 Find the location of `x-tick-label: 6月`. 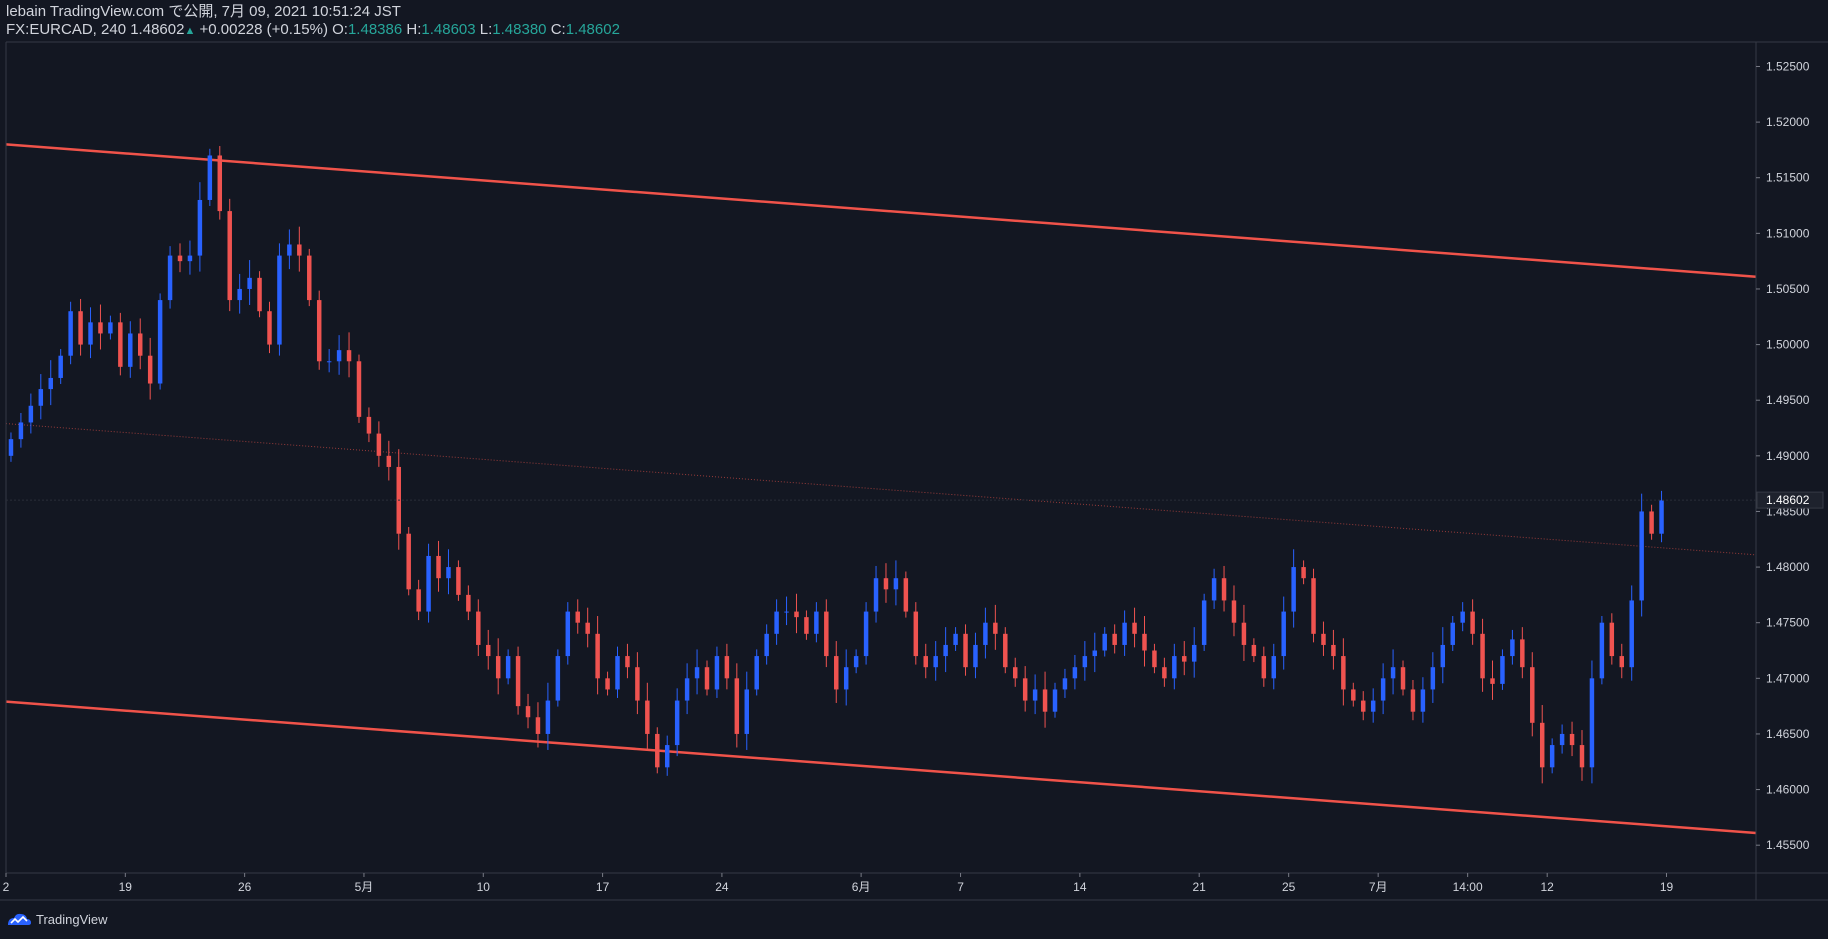

x-tick-label: 6月 is located at coordinates (861, 887).